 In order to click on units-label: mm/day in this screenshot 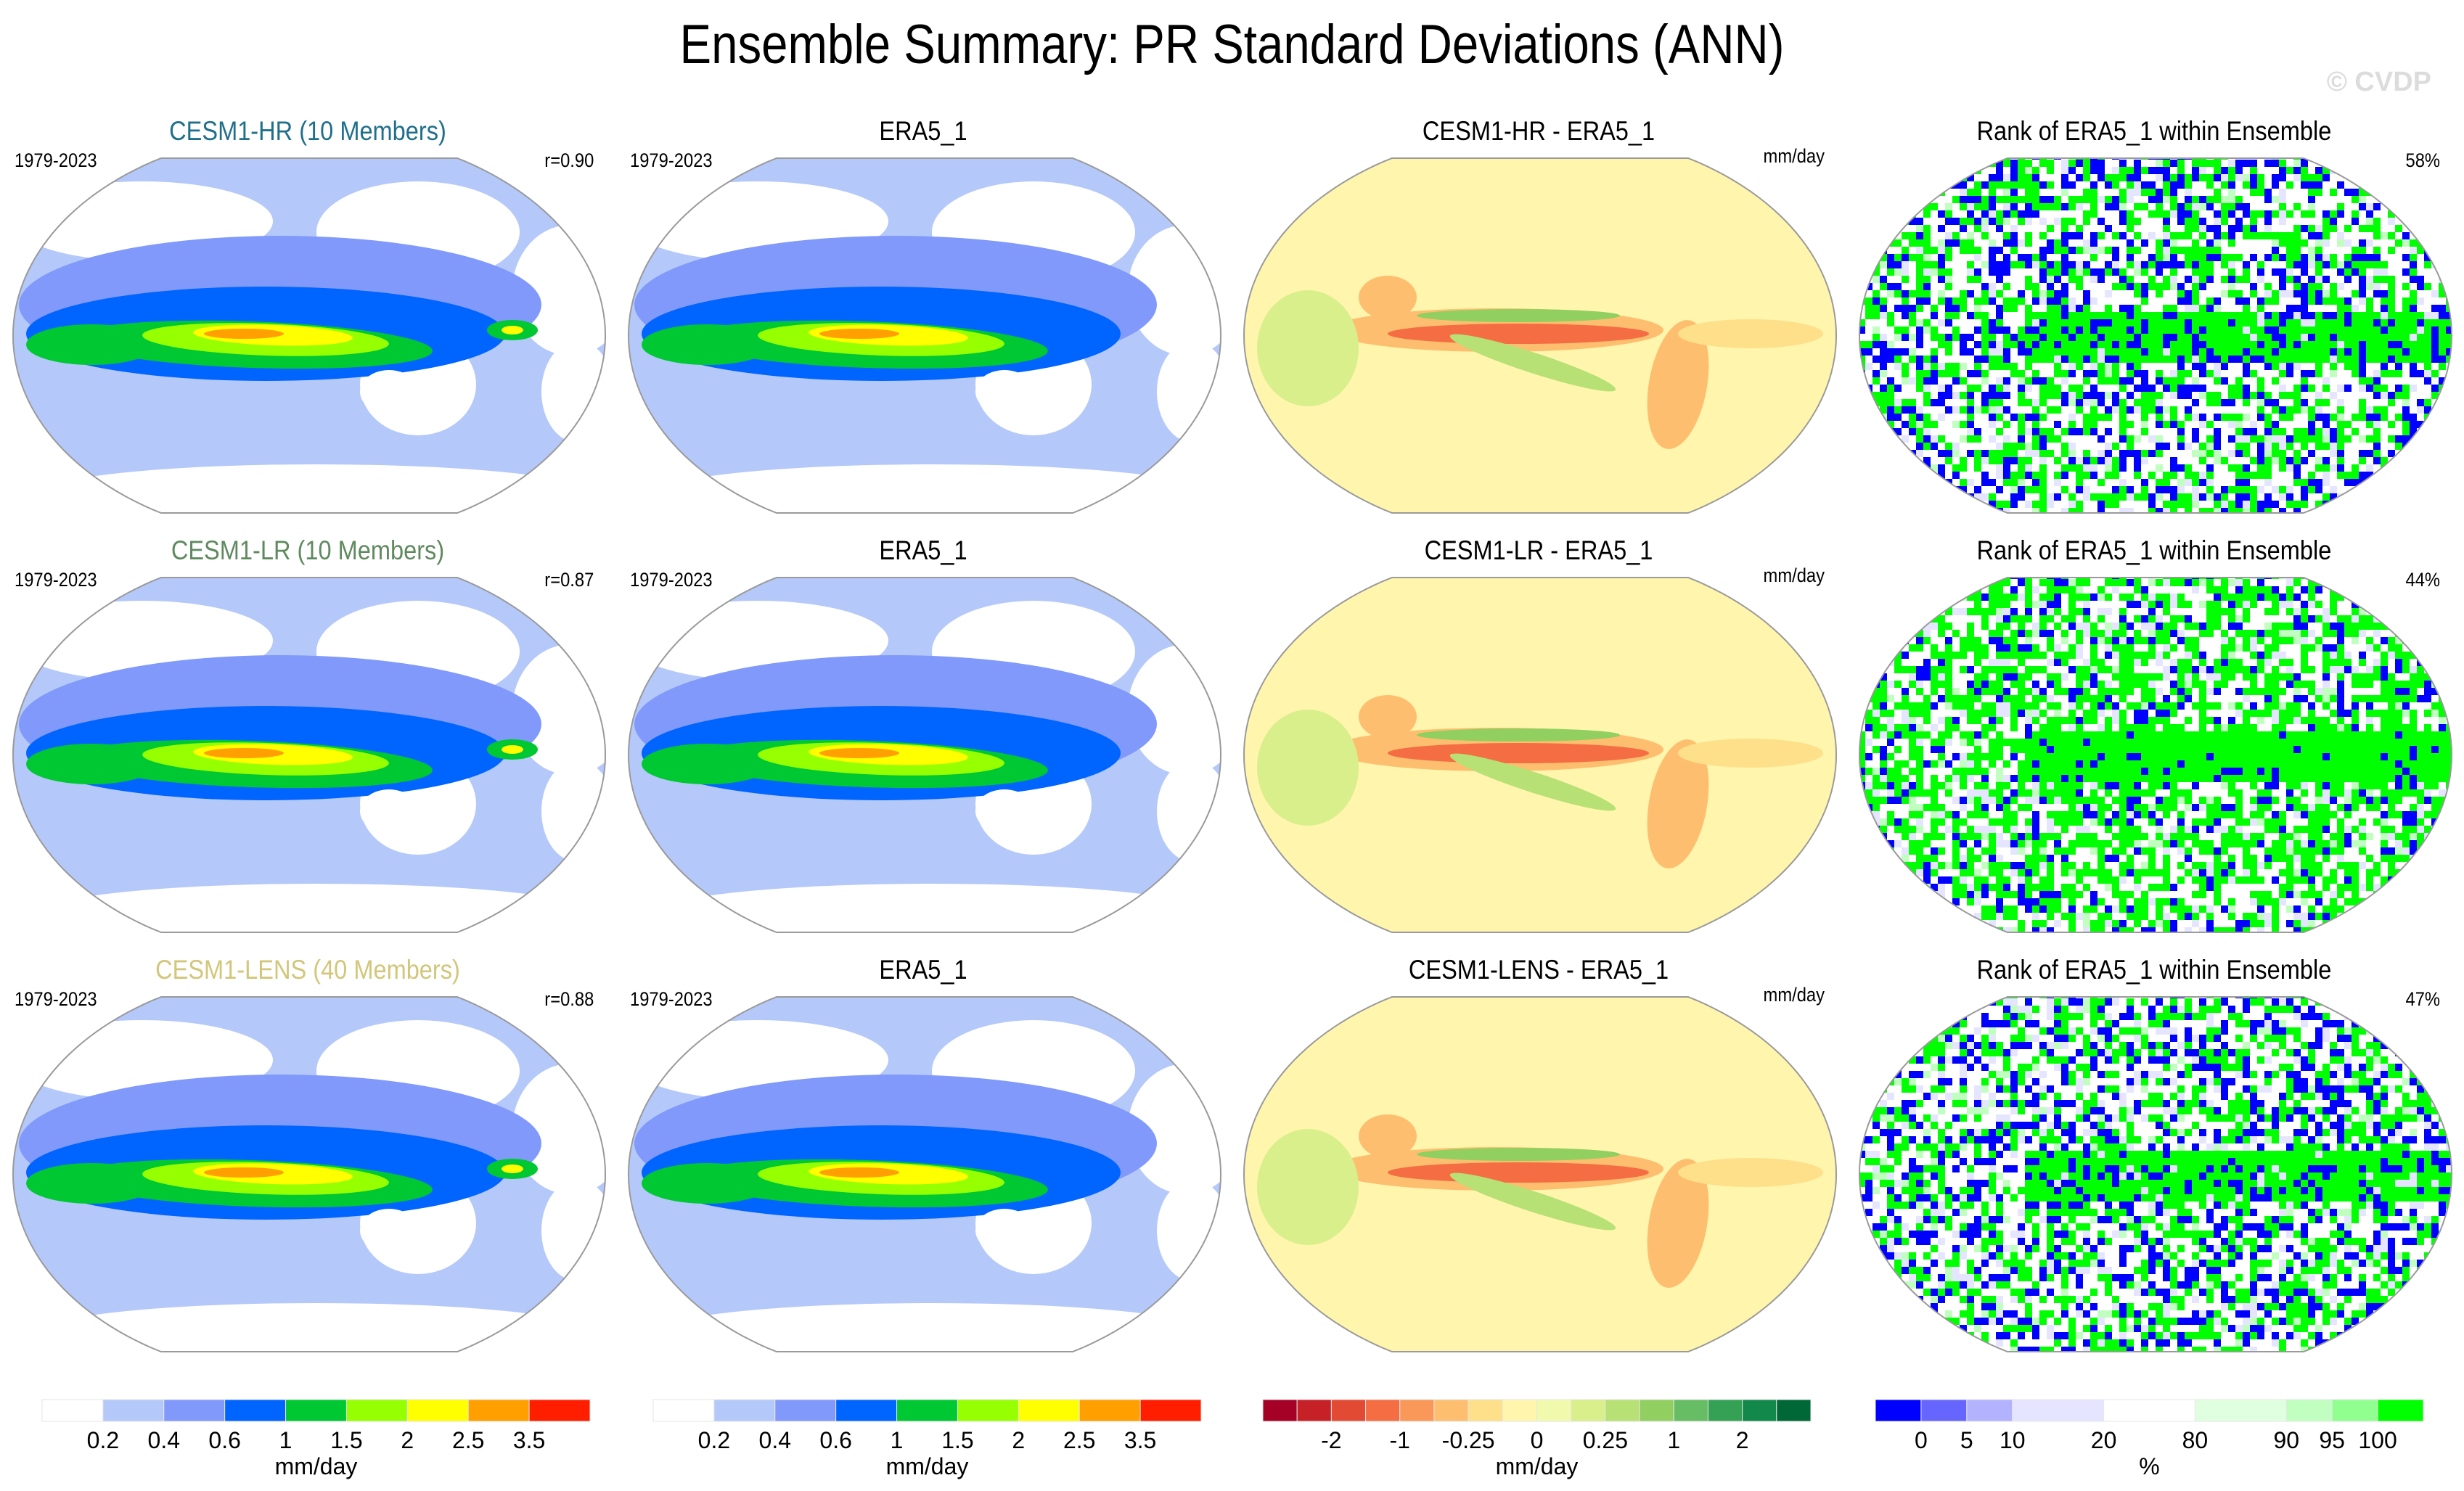, I will do `click(1794, 156)`.